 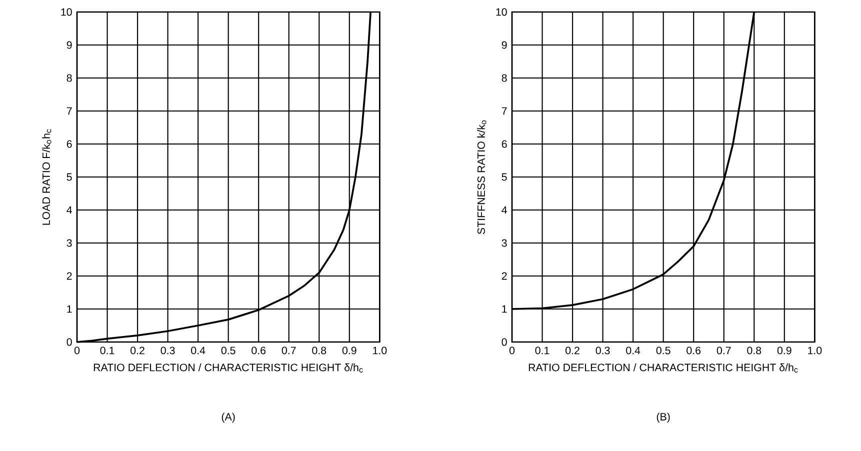 What do you see at coordinates (228, 417) in the screenshot?
I see `text: (A)` at bounding box center [228, 417].